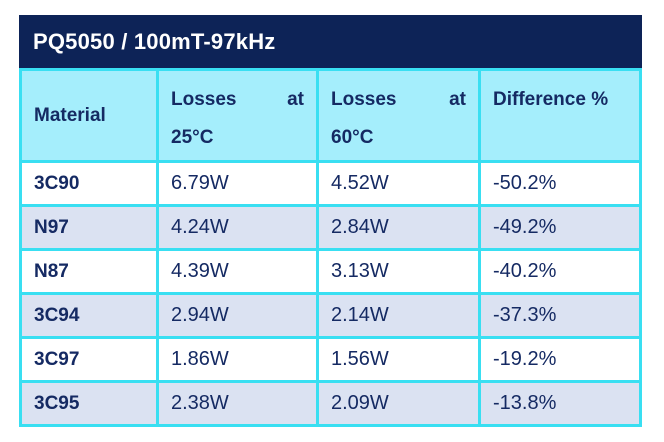 Image resolution: width=664 pixels, height=442 pixels. I want to click on difference-cell: -49.2%, so click(560, 227).